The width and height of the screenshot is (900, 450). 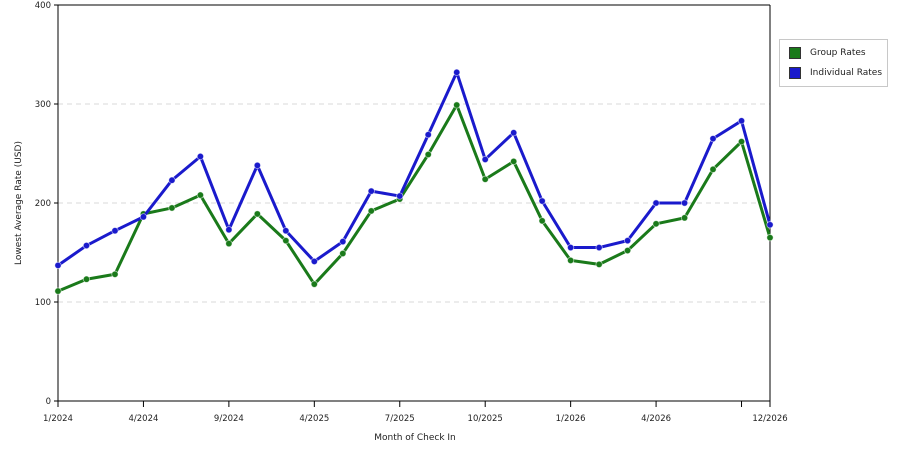 I want to click on x-tick-label: 4/2025, so click(x=314, y=419).